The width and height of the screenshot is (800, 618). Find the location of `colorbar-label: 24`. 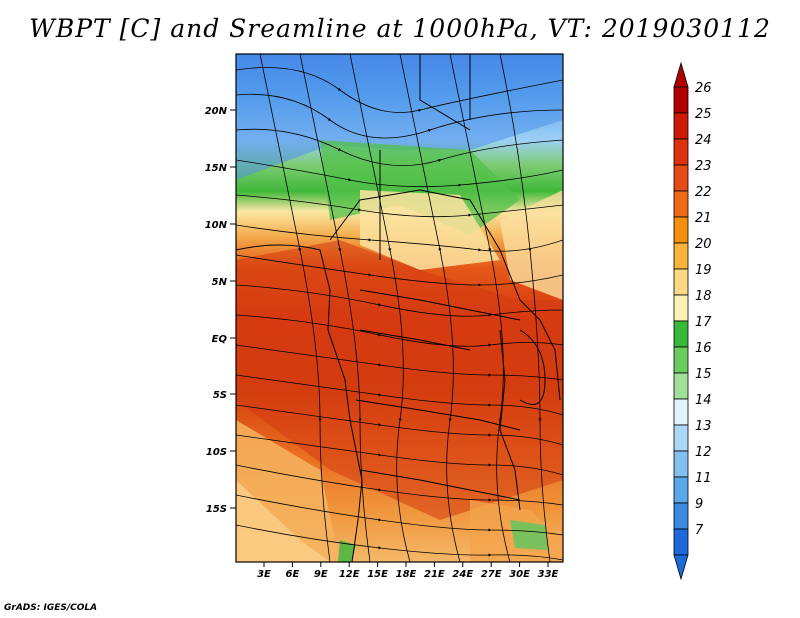

colorbar-label: 24 is located at coordinates (703, 140).